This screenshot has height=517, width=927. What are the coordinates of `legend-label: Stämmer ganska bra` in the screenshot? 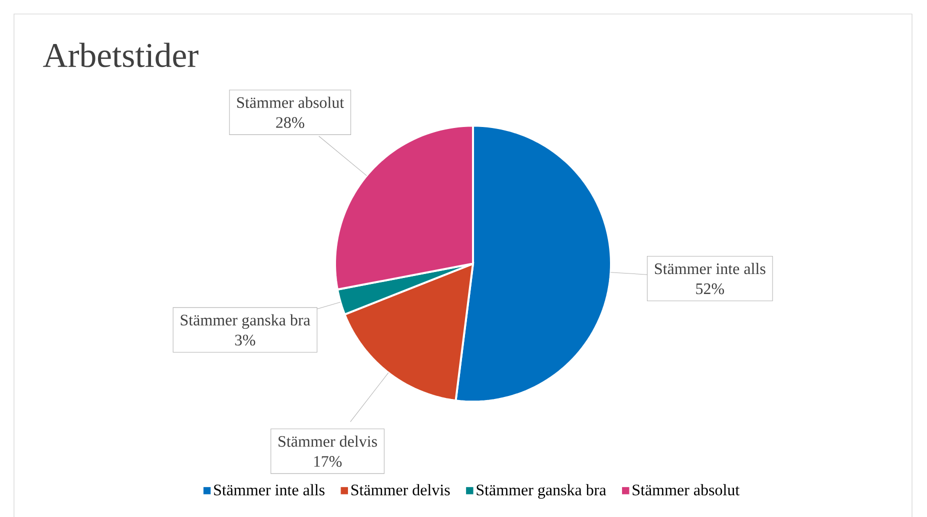 It's located at (541, 491).